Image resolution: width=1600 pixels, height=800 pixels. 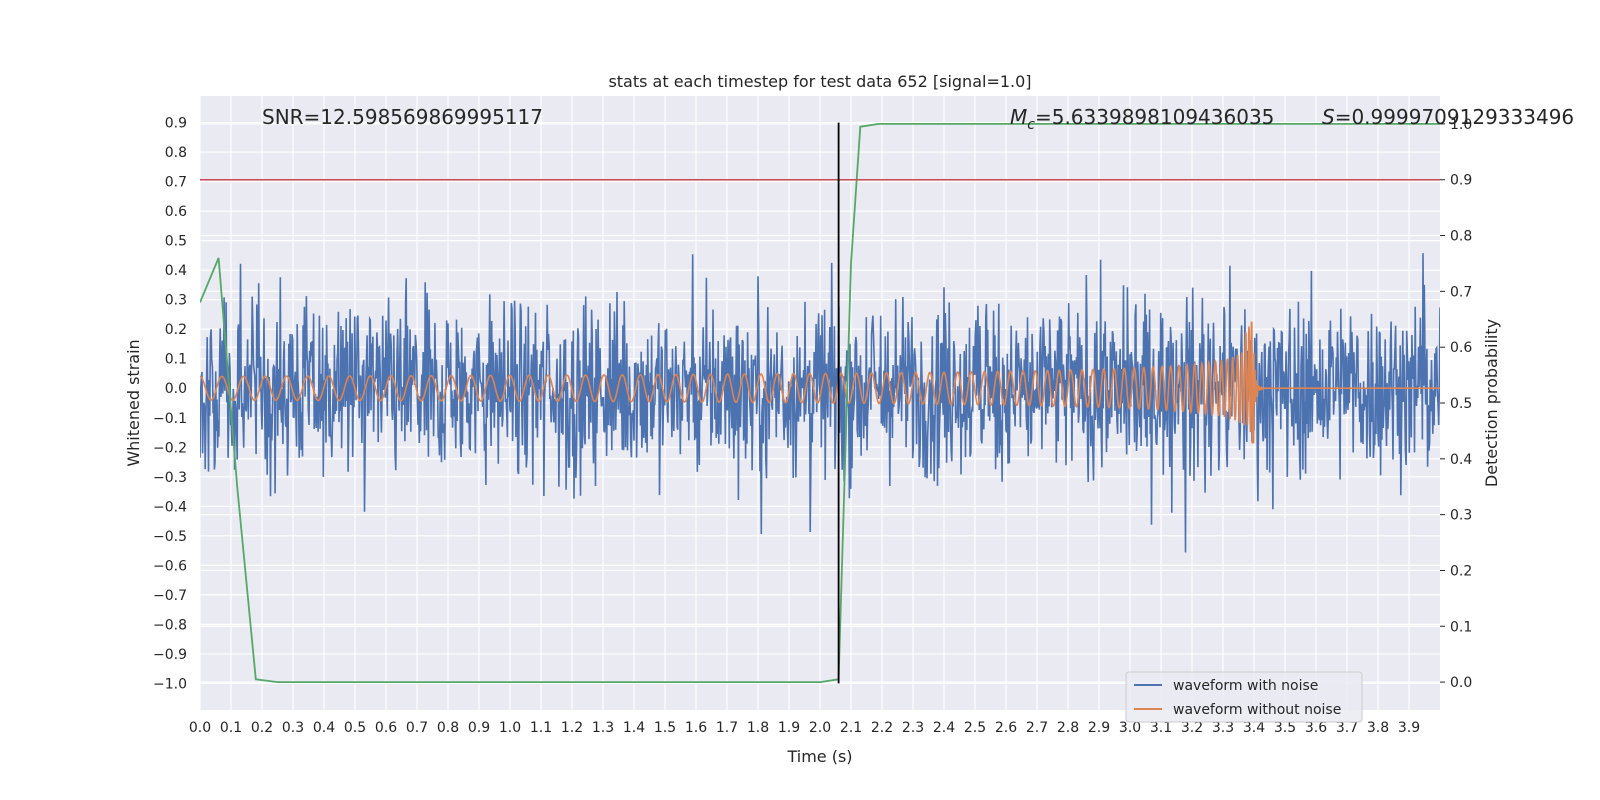 I want to click on y-axis-label: Whitened strain, so click(x=133, y=402).